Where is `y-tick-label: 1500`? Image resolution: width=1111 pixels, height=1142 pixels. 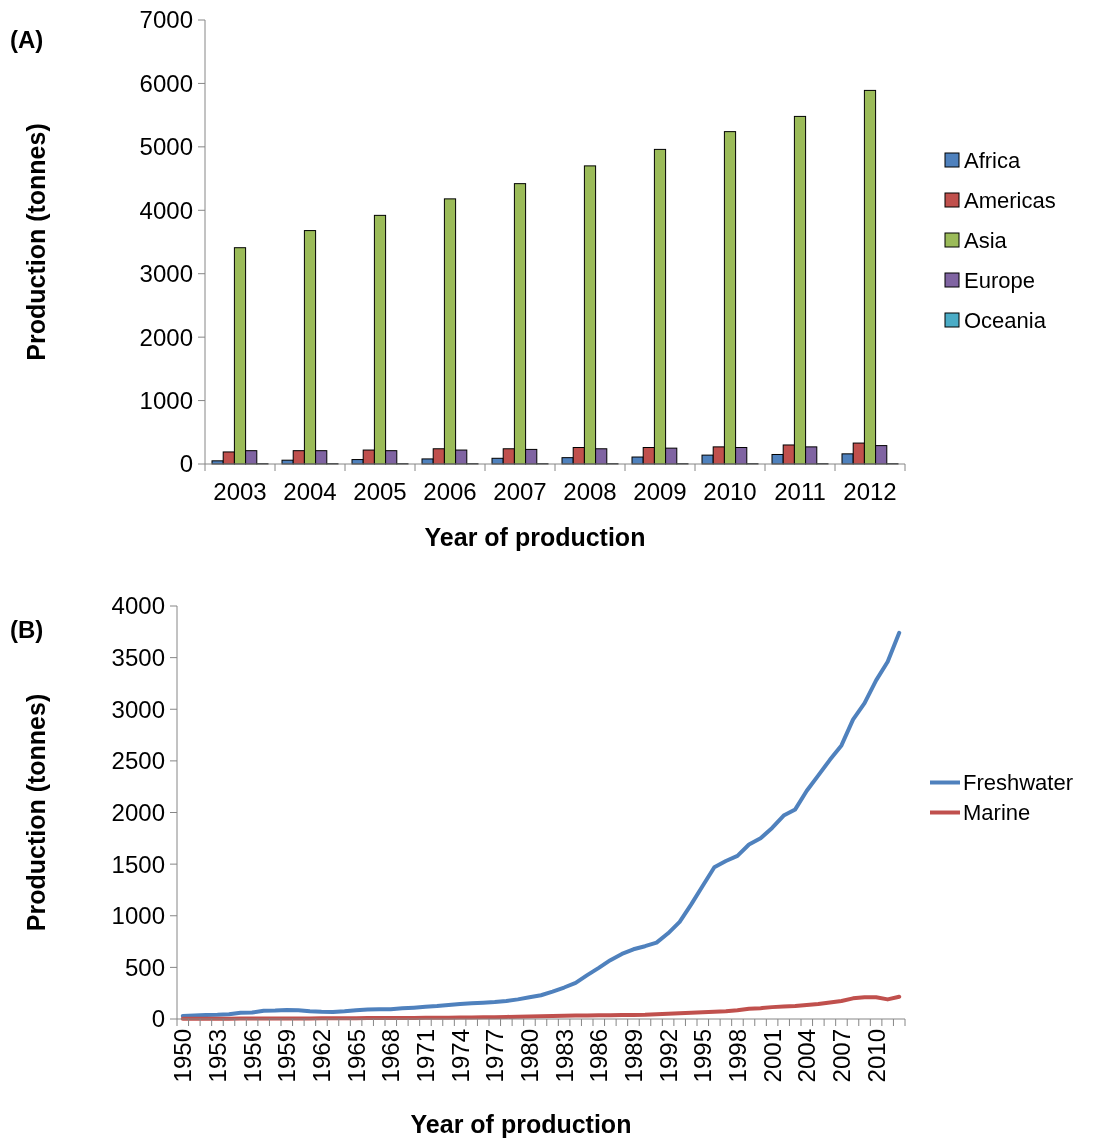
y-tick-label: 1500 is located at coordinates (138, 864).